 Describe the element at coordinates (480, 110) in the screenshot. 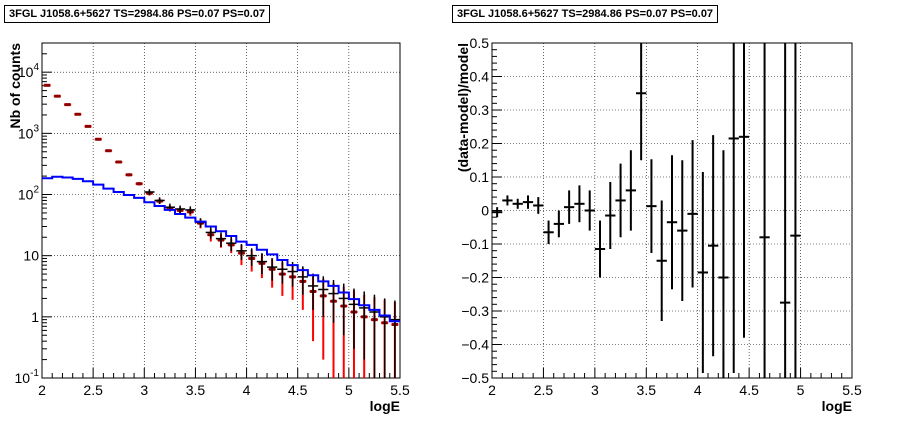

I see `right-y-tick-label: 0.3` at that location.